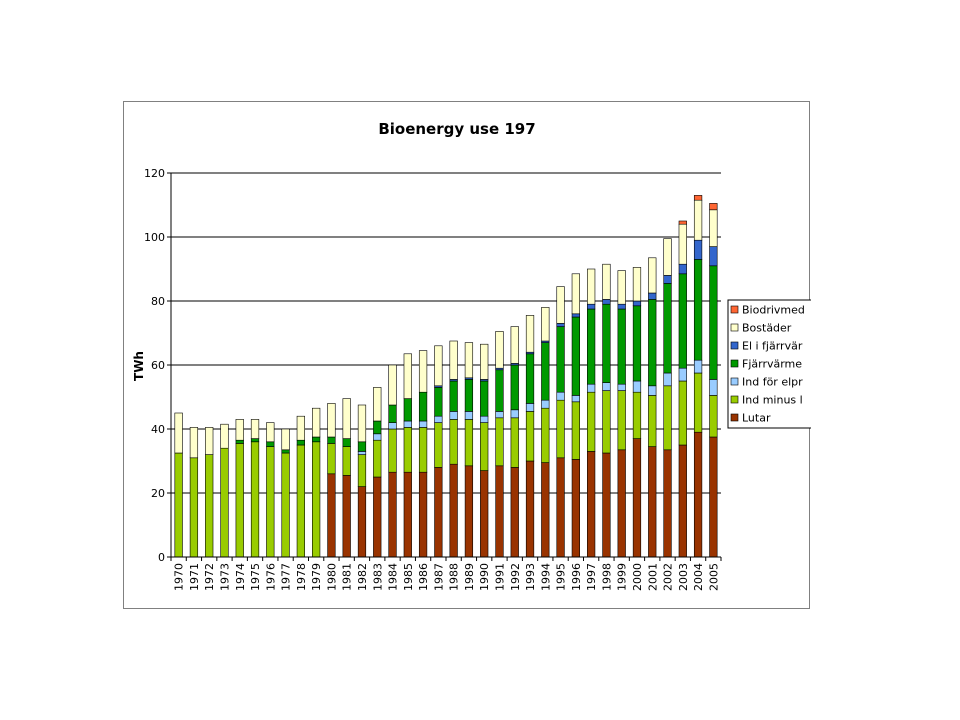  Describe the element at coordinates (545, 577) in the screenshot. I see `x-tick-label: 1994` at that location.